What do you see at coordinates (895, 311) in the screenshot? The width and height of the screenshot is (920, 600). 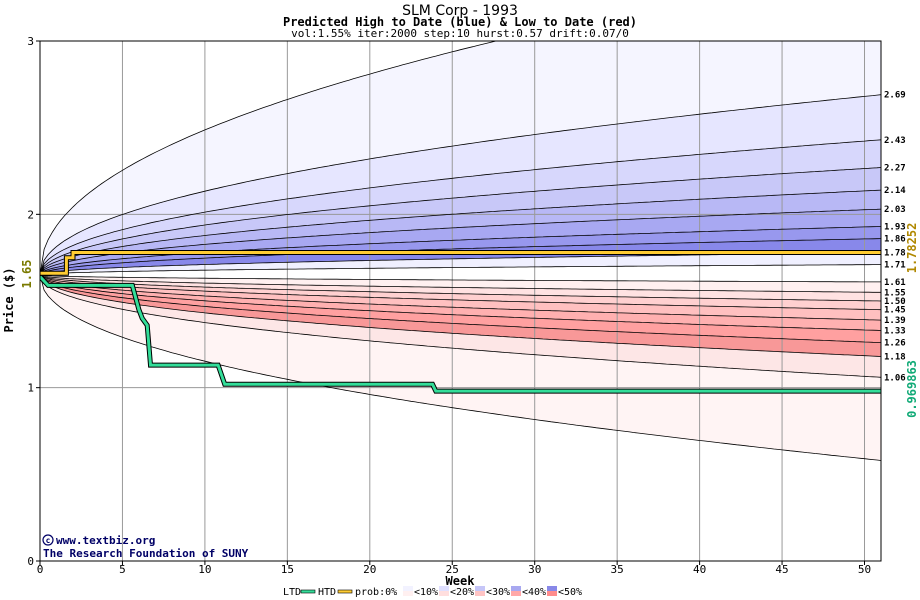 I see `end-value-label-12: 1.45` at bounding box center [895, 311].